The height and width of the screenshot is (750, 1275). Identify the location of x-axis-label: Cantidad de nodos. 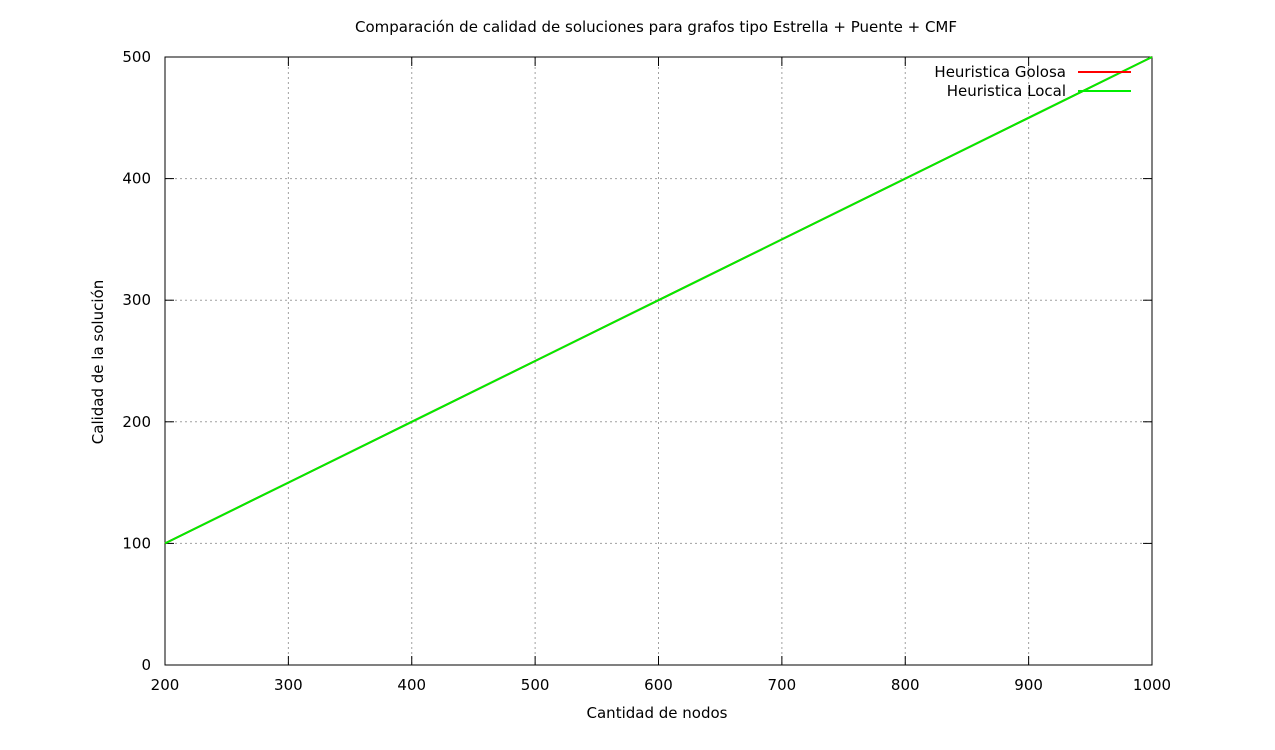
(657, 713).